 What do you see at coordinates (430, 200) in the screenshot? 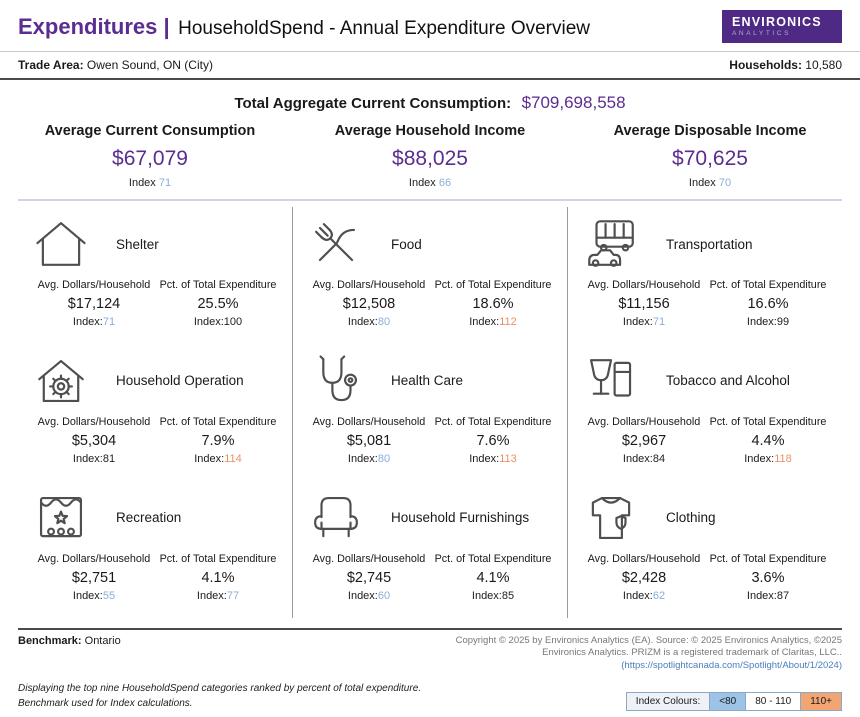
I see `summary-divider` at bounding box center [430, 200].